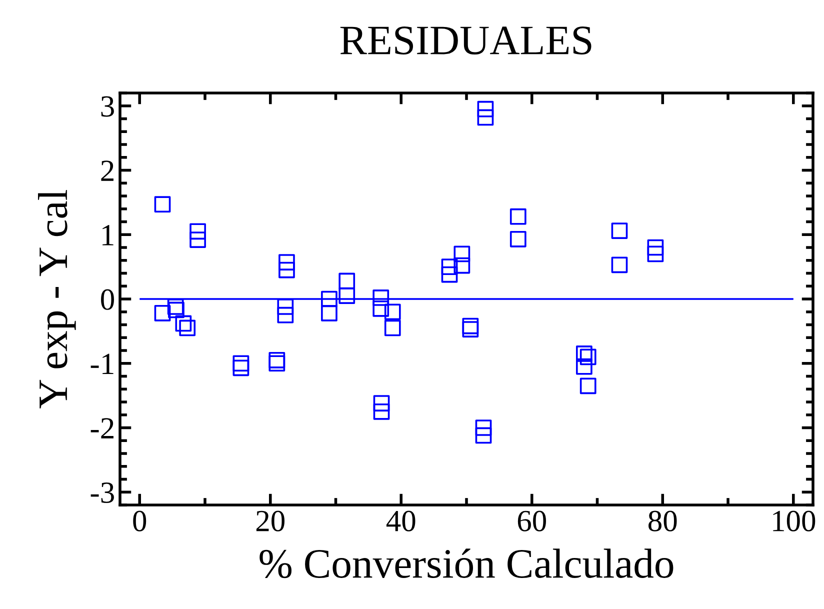  What do you see at coordinates (107, 170) in the screenshot?
I see `y-tick-label: 2` at bounding box center [107, 170].